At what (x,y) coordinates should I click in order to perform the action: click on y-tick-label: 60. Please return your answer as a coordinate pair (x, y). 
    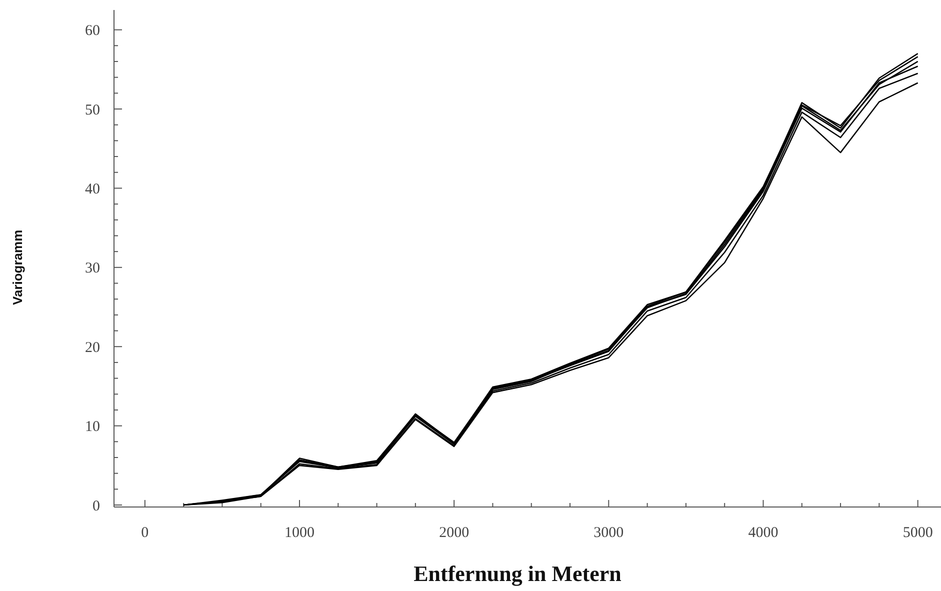
    Looking at the image, I should click on (92, 31).